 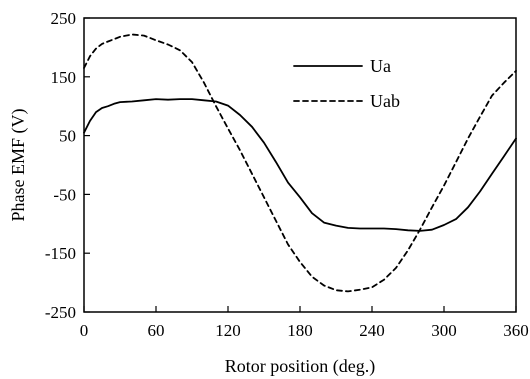 What do you see at coordinates (300, 366) in the screenshot?
I see `x-axis-label: Rotor position (deg.)` at bounding box center [300, 366].